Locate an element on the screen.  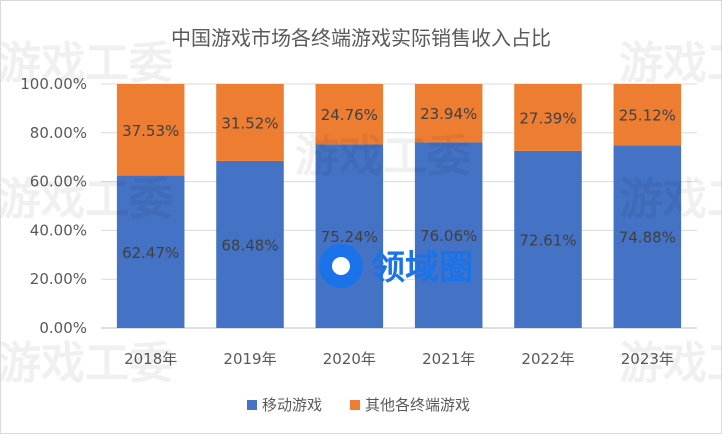
x-tick-label: 2022年 is located at coordinates (547, 359).